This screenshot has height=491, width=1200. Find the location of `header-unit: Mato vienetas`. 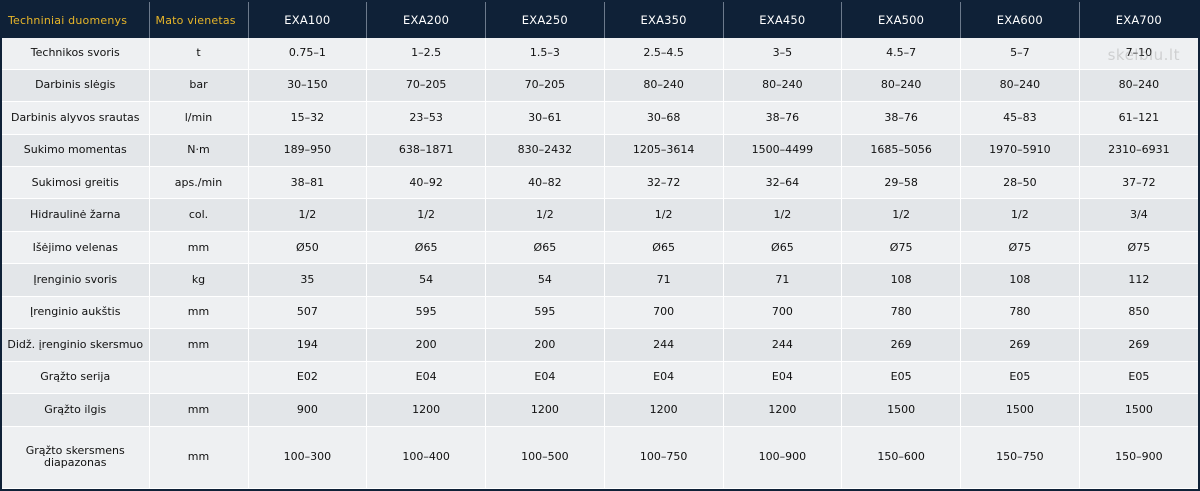

header-unit: Mato vienetas is located at coordinates (199, 20).